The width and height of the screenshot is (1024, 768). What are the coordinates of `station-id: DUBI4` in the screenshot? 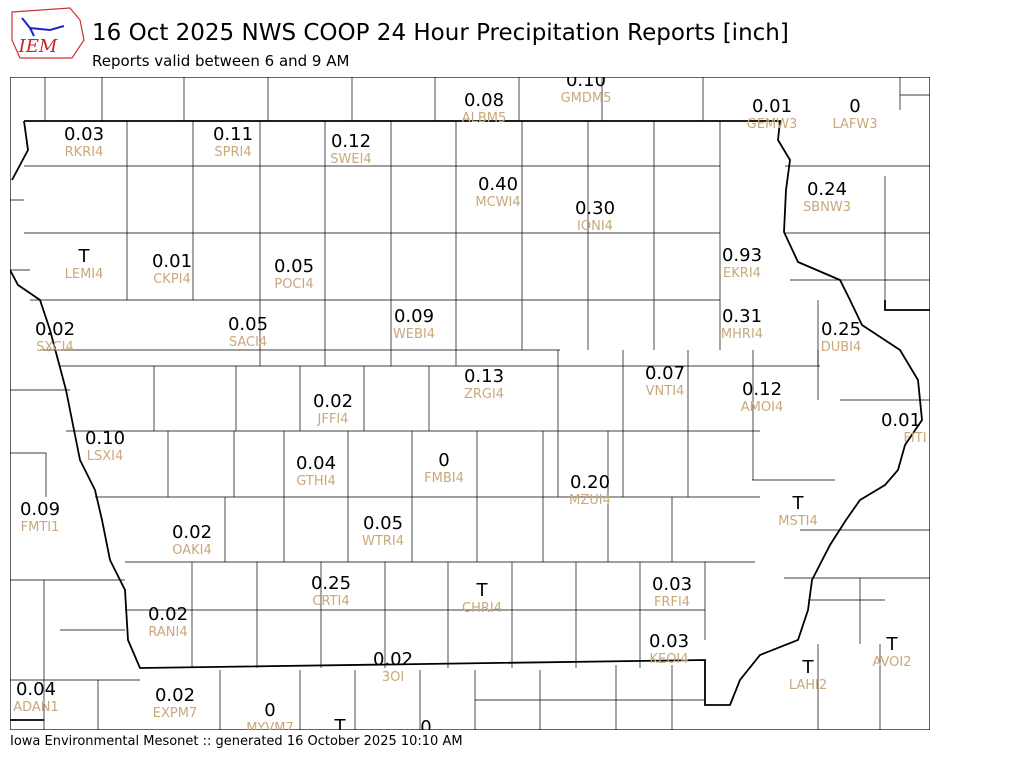 It's located at (841, 347).